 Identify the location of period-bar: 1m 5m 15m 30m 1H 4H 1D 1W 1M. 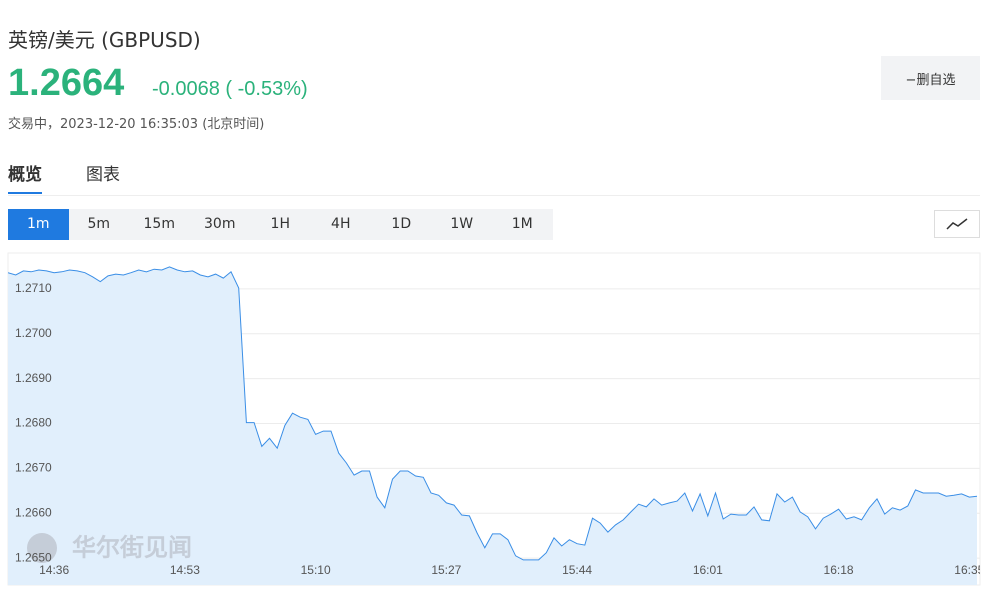
(280, 224).